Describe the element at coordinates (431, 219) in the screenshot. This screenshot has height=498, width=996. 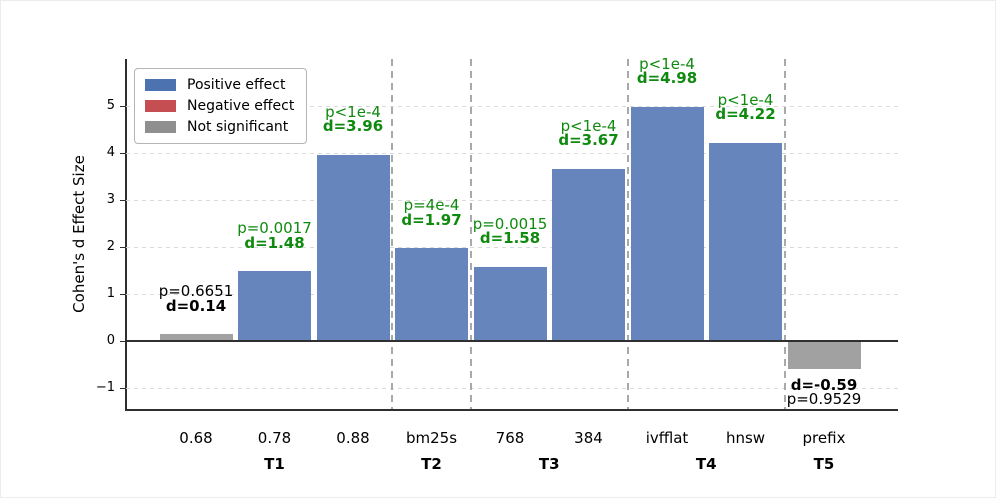
I see `annotation-d-value: d=1.97` at that location.